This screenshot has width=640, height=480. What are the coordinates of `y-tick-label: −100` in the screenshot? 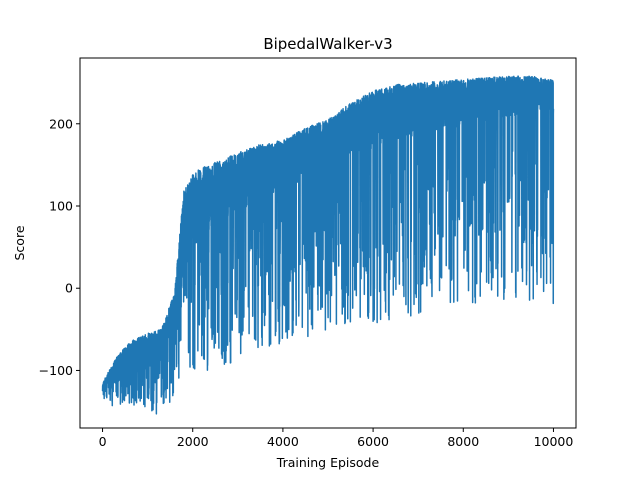 It's located at (56, 370).